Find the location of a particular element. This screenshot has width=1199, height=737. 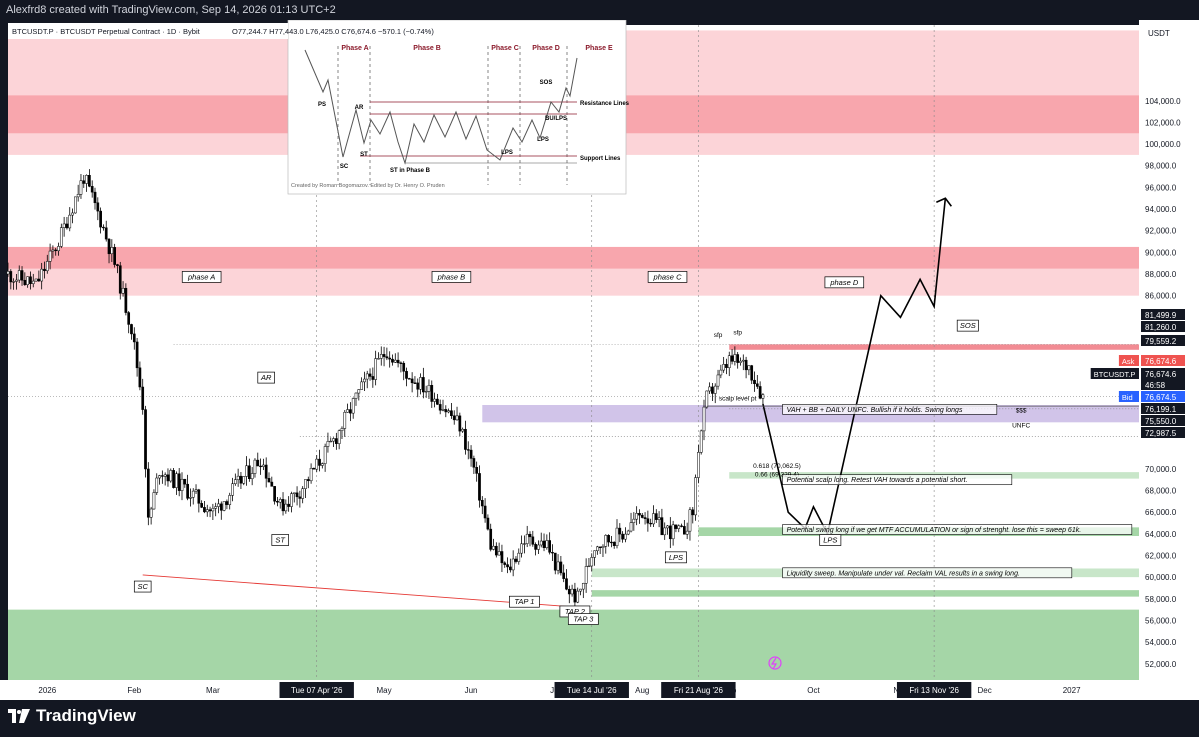

time-tick-label: Dec is located at coordinates (985, 690).